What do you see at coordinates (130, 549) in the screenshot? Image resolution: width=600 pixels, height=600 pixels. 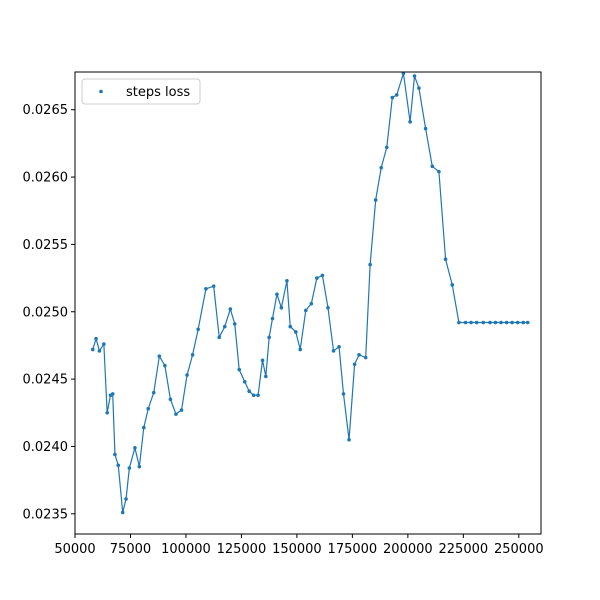 I see `x-tick-label: 75000` at bounding box center [130, 549].